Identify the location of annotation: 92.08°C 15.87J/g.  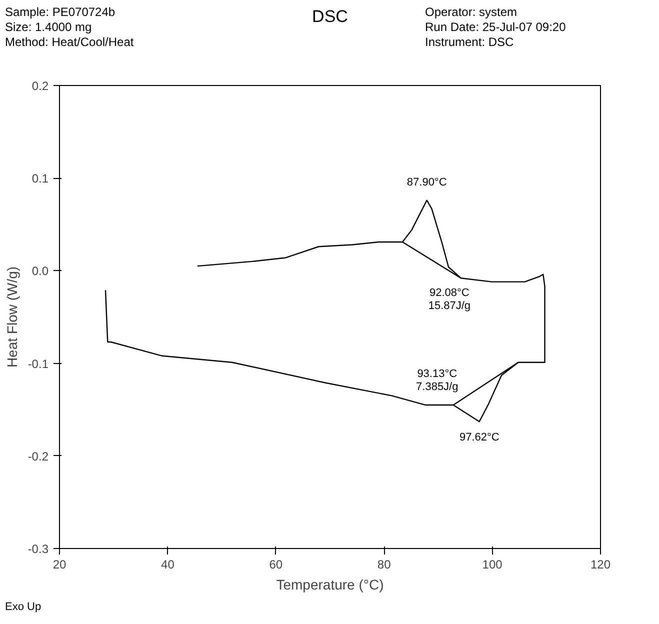
(449, 299).